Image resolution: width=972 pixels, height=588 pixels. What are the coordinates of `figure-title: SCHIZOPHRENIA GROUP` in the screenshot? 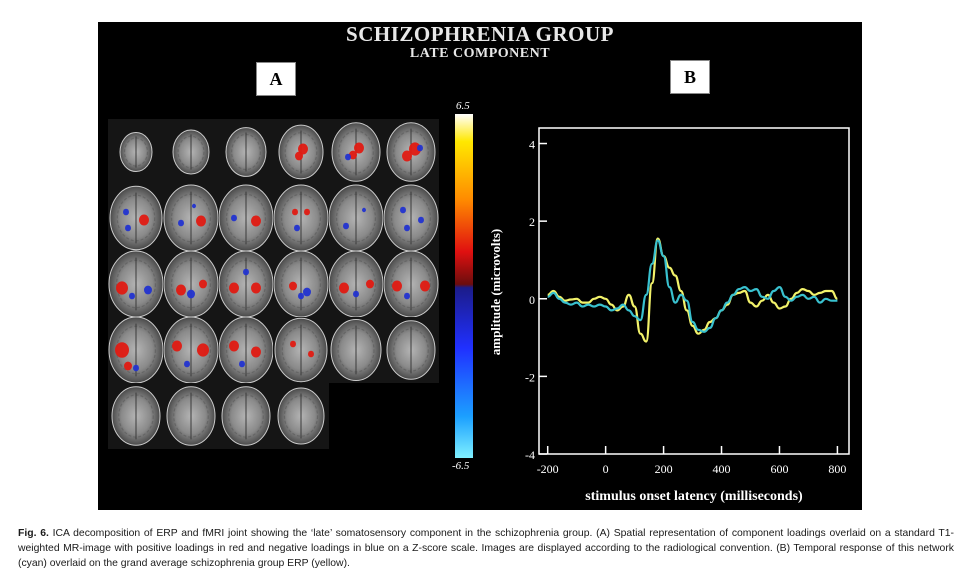 It's located at (480, 34).